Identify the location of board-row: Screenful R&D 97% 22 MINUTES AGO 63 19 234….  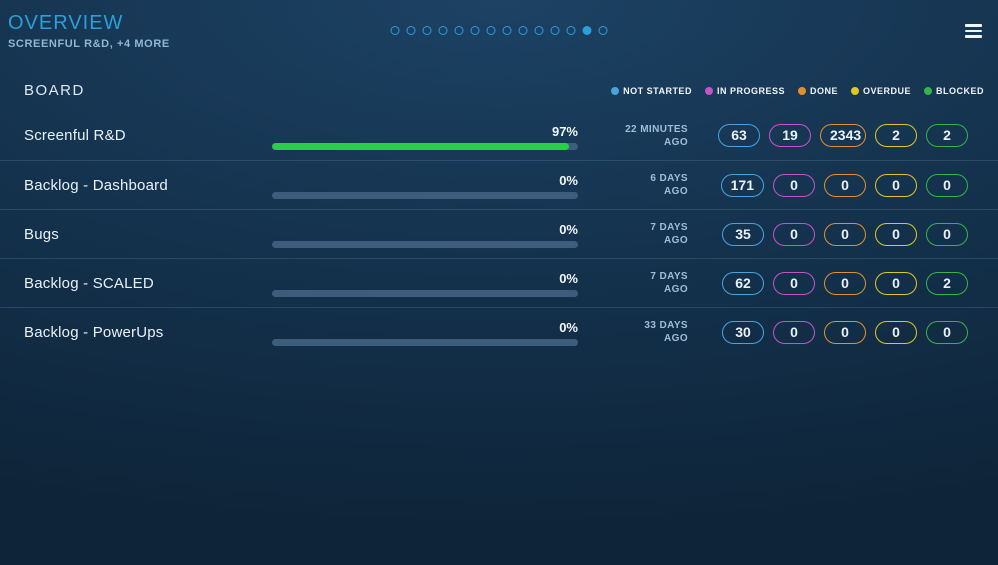
(499, 135).